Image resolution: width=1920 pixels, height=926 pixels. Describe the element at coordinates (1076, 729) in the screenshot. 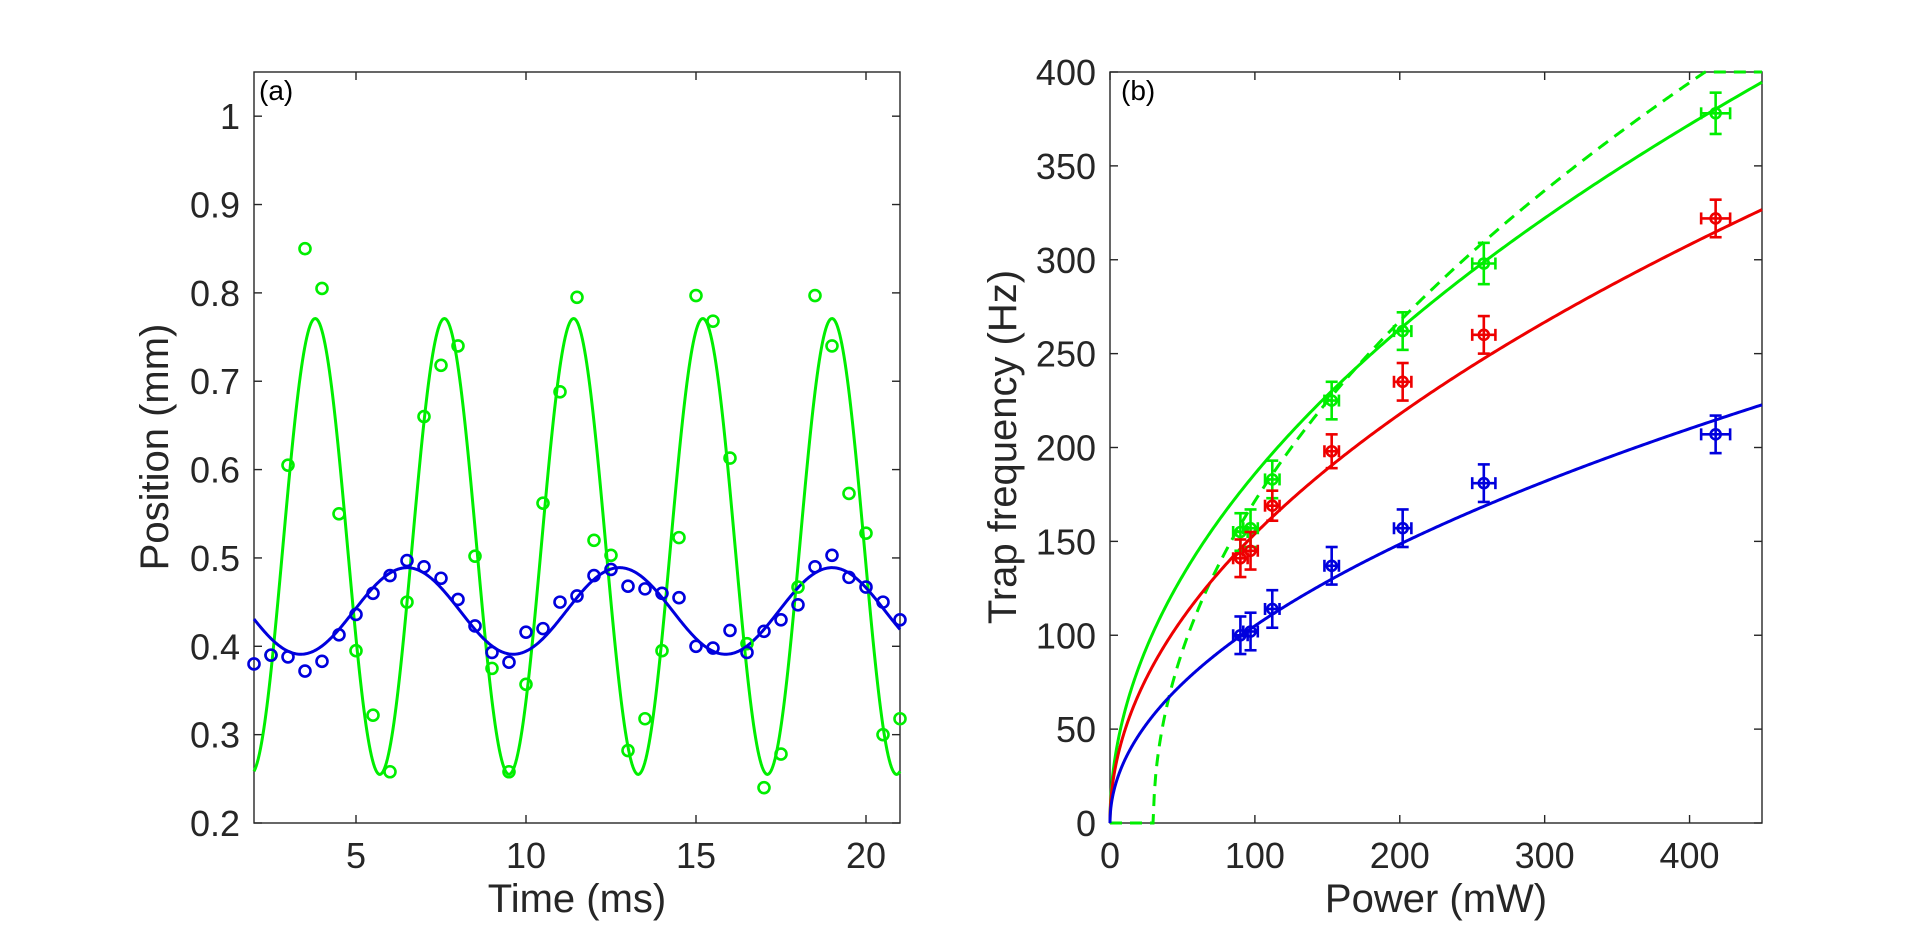

I see `y-tick-label: 50` at that location.